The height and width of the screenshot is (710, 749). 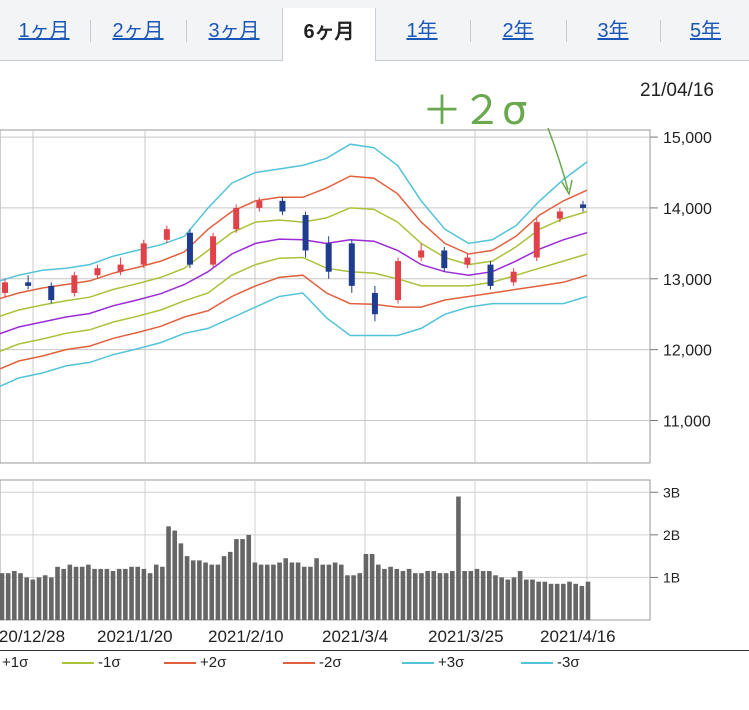 What do you see at coordinates (138, 31) in the screenshot?
I see `tab-2-months: 2ヶ月` at bounding box center [138, 31].